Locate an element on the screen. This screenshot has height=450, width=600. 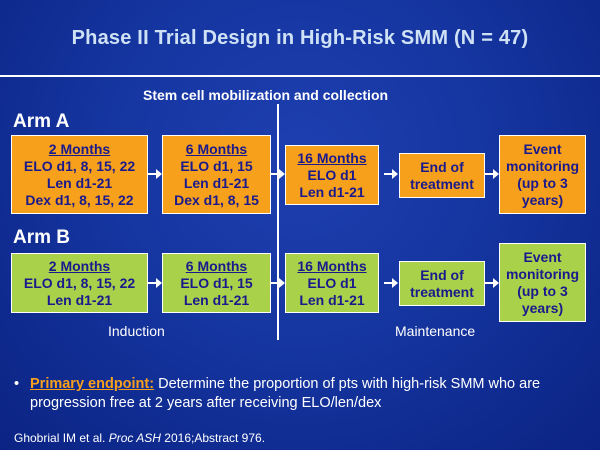
induction-label: Induction is located at coordinates (136, 331).